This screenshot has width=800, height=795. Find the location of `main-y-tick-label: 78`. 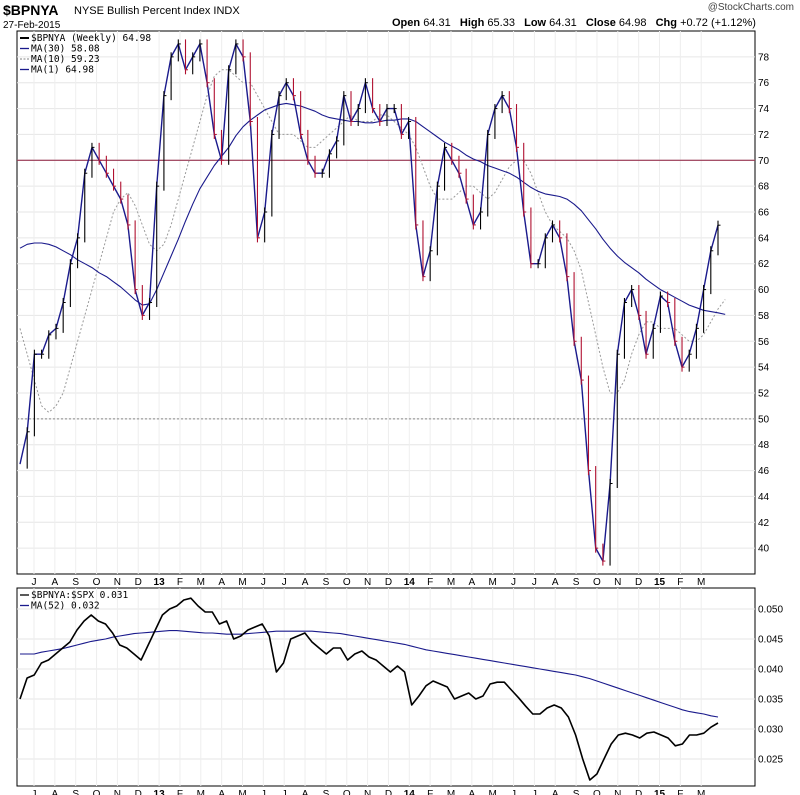

main-y-tick-label: 78 is located at coordinates (764, 57).